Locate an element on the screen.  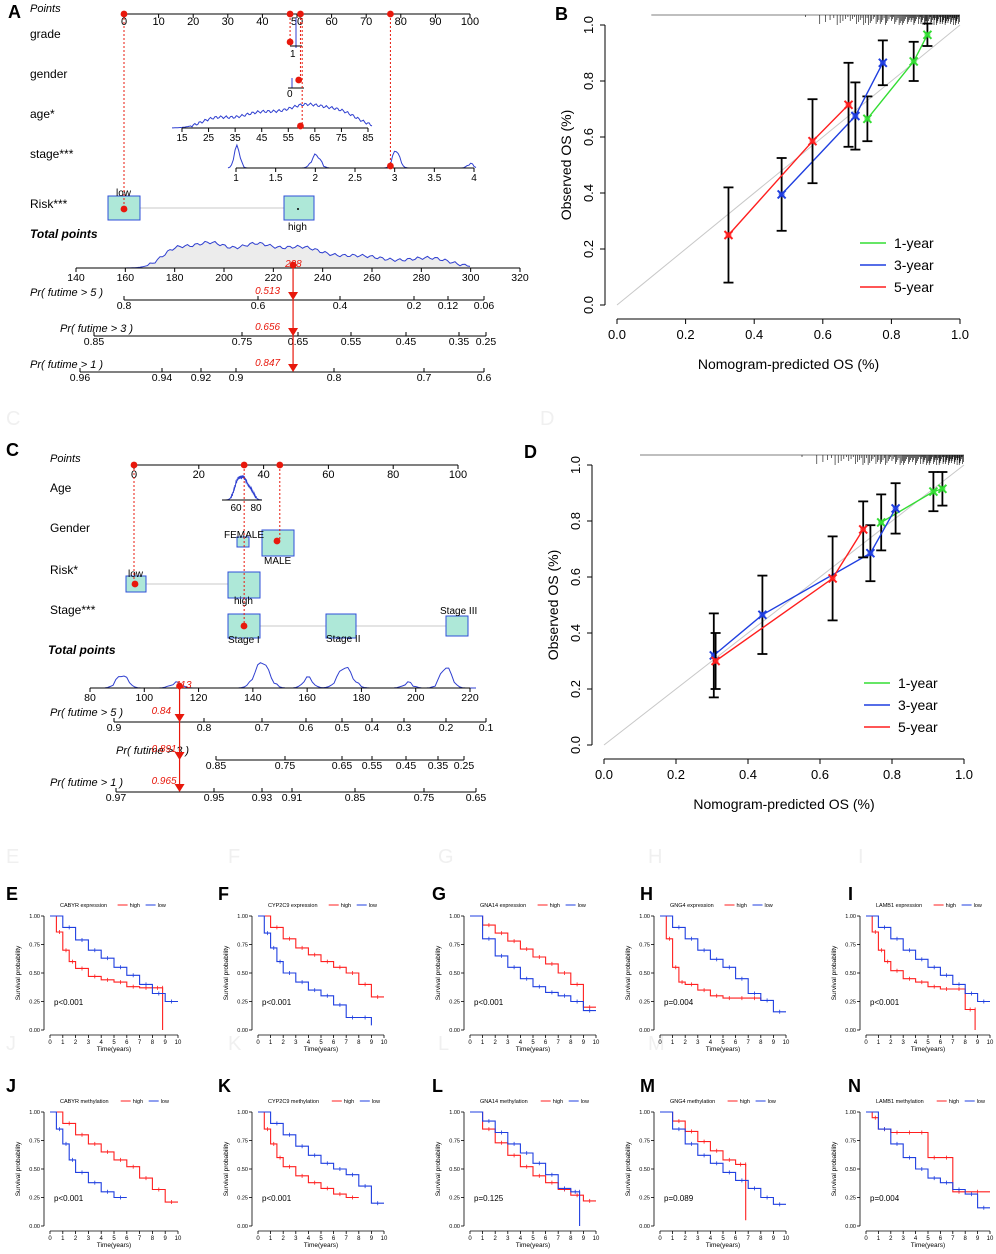
tick-label: 300 is located at coordinates (471, 278).